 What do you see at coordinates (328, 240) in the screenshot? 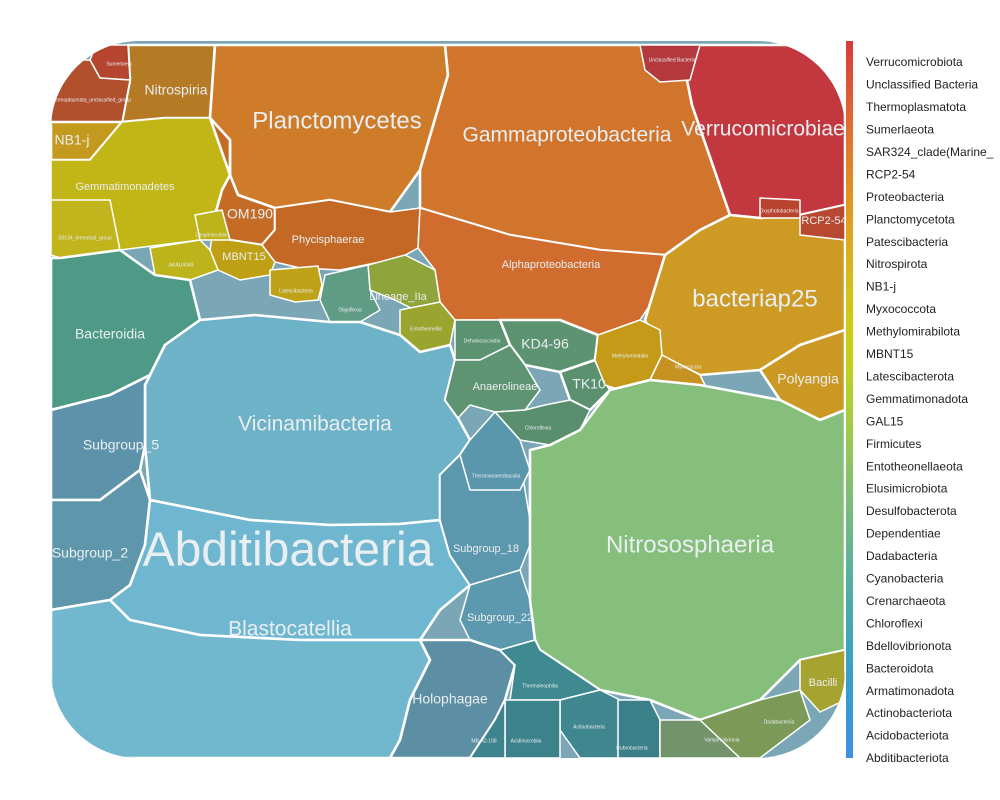
I see `cell-label: Phycisphaerae` at bounding box center [328, 240].